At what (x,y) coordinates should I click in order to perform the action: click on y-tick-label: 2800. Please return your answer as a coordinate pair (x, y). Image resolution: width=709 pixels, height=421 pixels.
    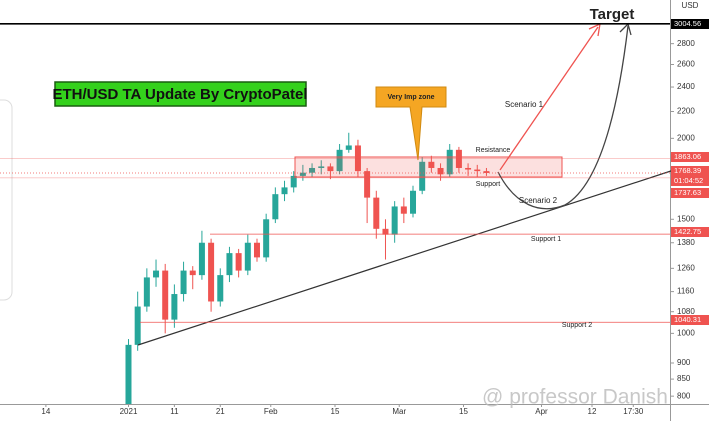
    Looking at the image, I should click on (686, 43).